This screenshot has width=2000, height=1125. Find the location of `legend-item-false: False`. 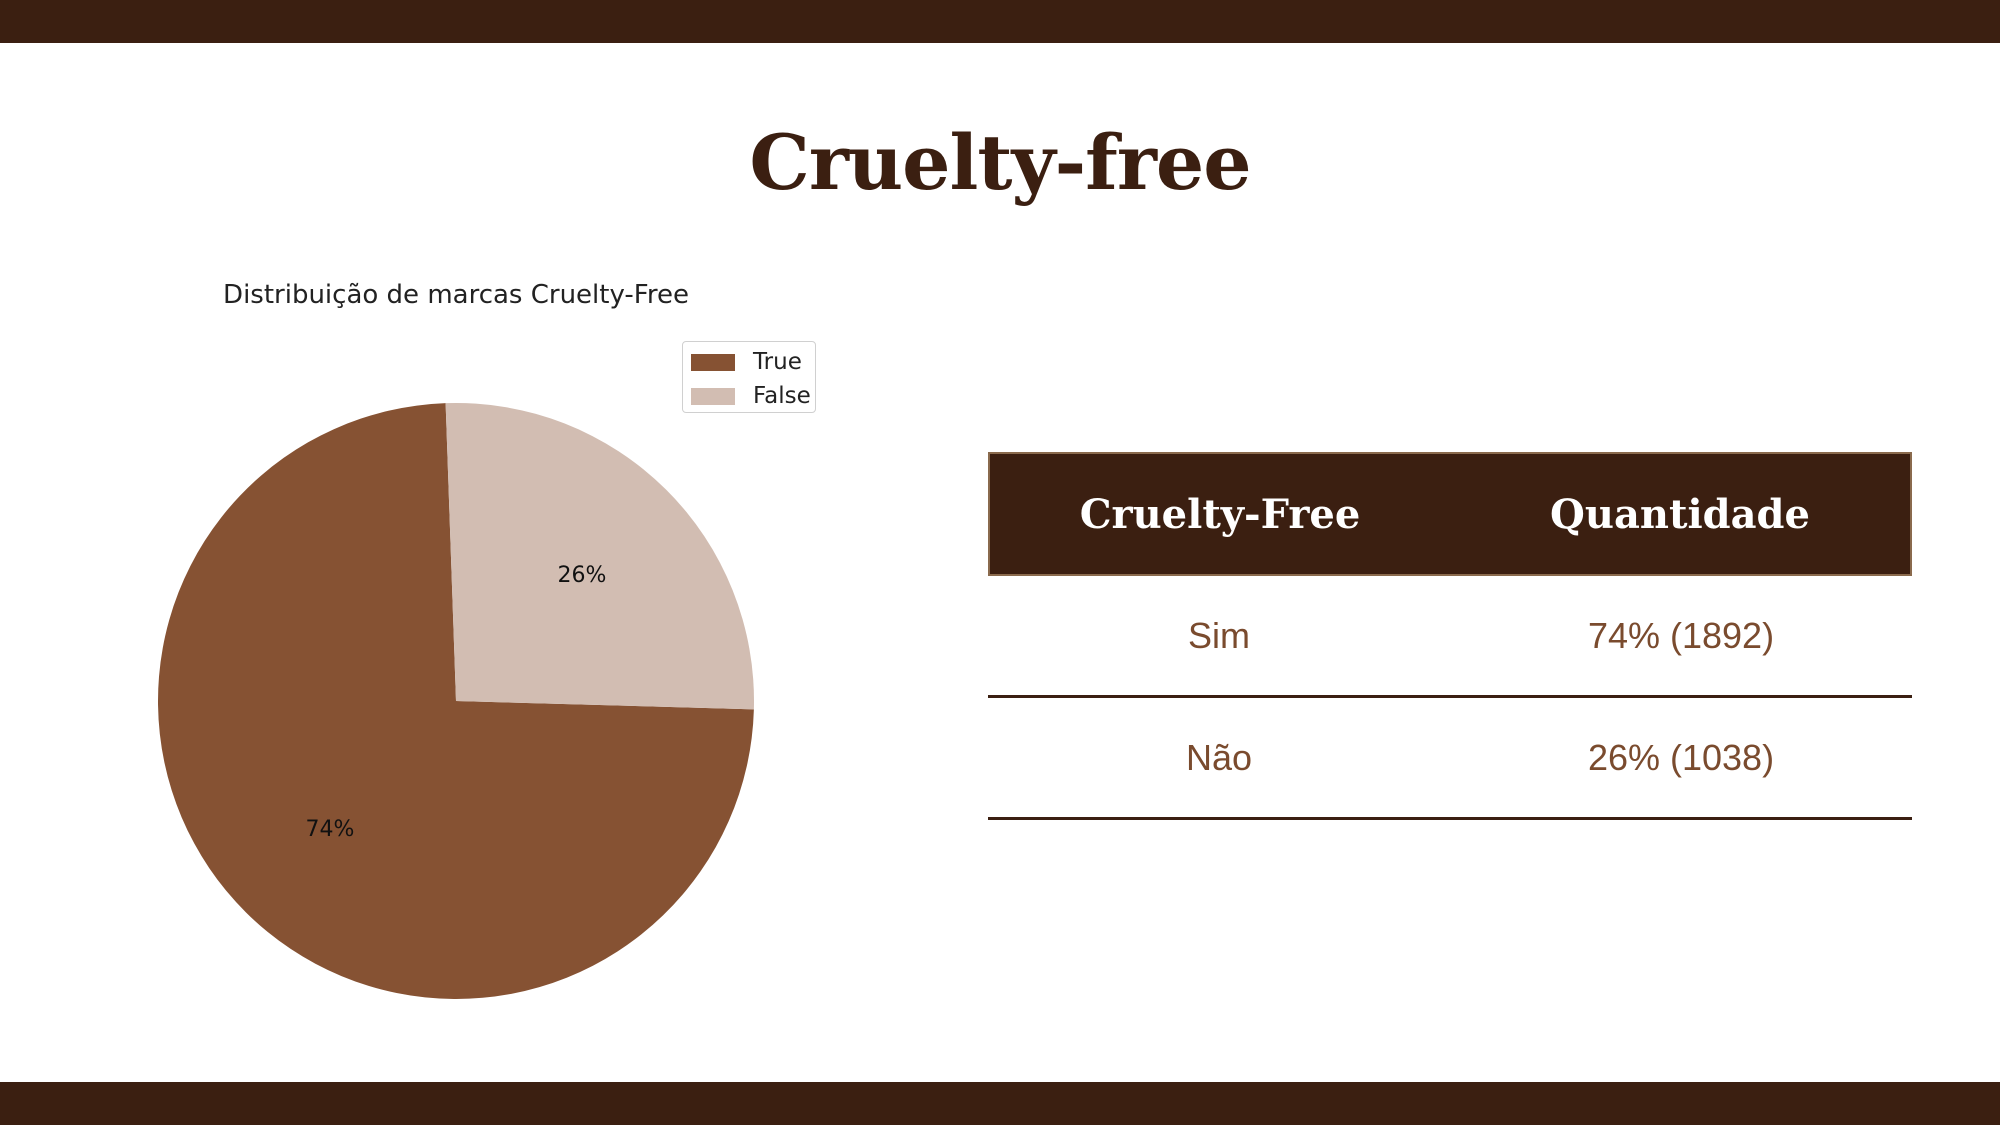

legend-item-false: False is located at coordinates (751, 396).